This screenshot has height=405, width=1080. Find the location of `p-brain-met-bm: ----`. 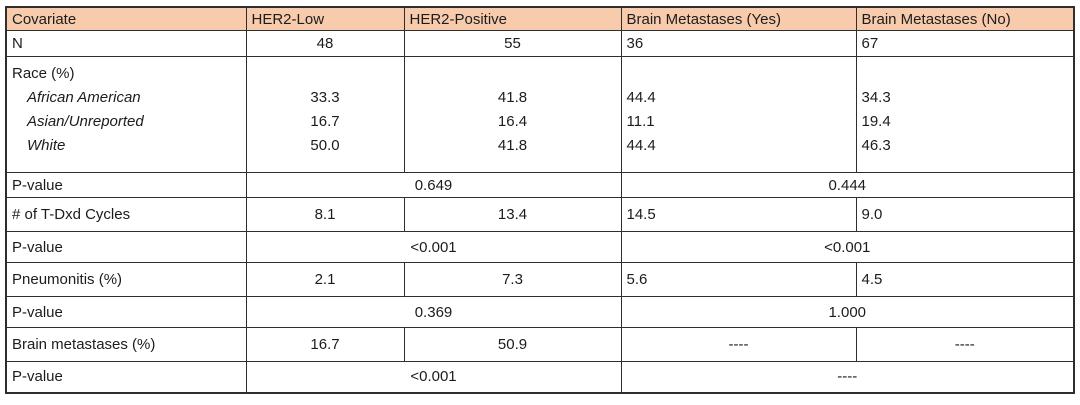

p-brain-met-bm: ---- is located at coordinates (847, 377).